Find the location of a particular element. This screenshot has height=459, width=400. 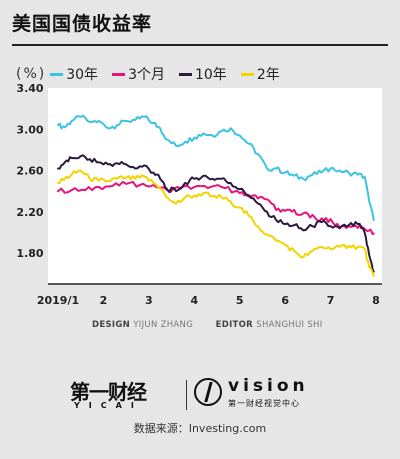

yicai-logo: 第一财经 is located at coordinates (108, 392).